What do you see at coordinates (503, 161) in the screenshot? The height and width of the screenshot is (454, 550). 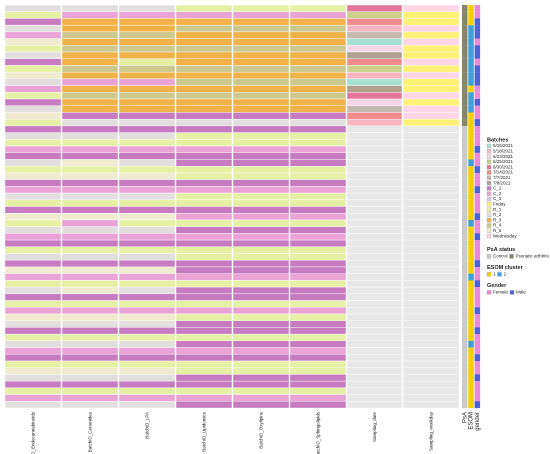 I see `legend-label: 6/25/2021` at bounding box center [503, 161].